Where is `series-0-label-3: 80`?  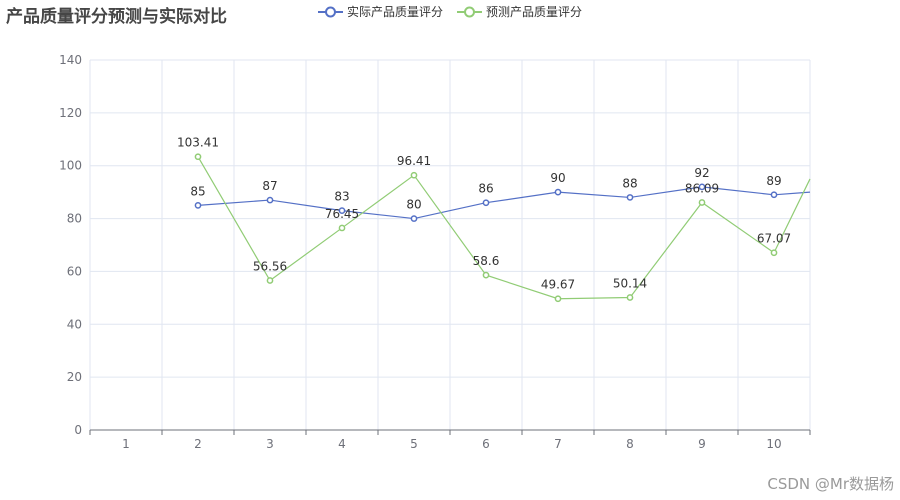 series-0-label-3: 80 is located at coordinates (413, 205).